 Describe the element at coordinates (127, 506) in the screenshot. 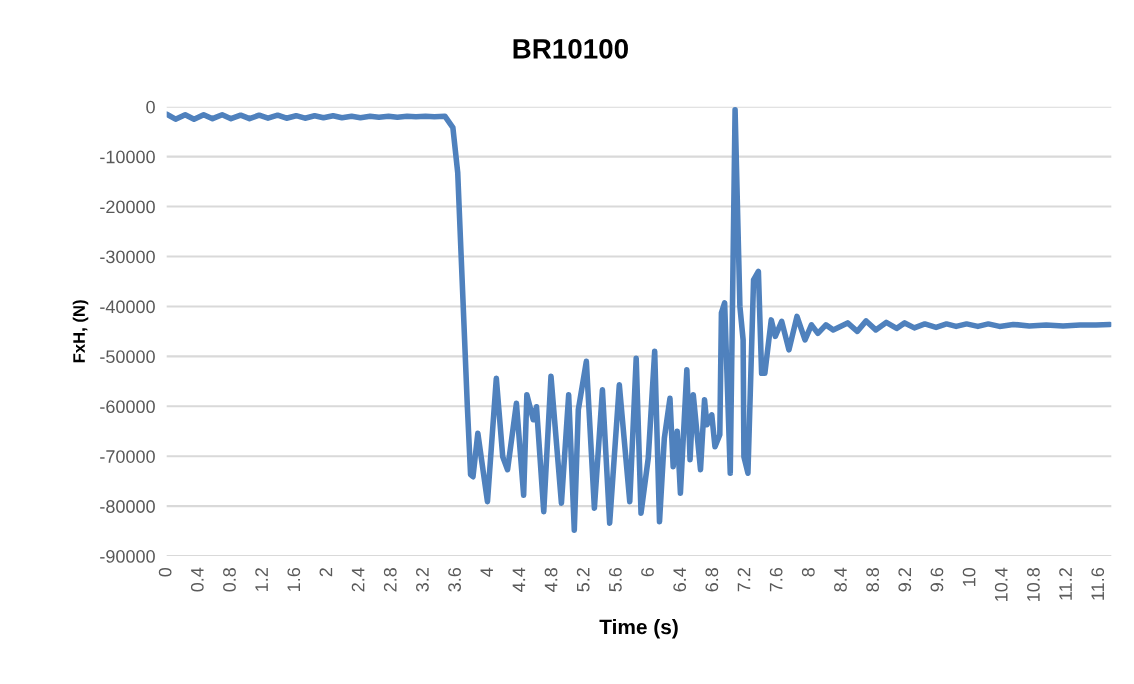

I see `y-tick-label: -80000` at that location.